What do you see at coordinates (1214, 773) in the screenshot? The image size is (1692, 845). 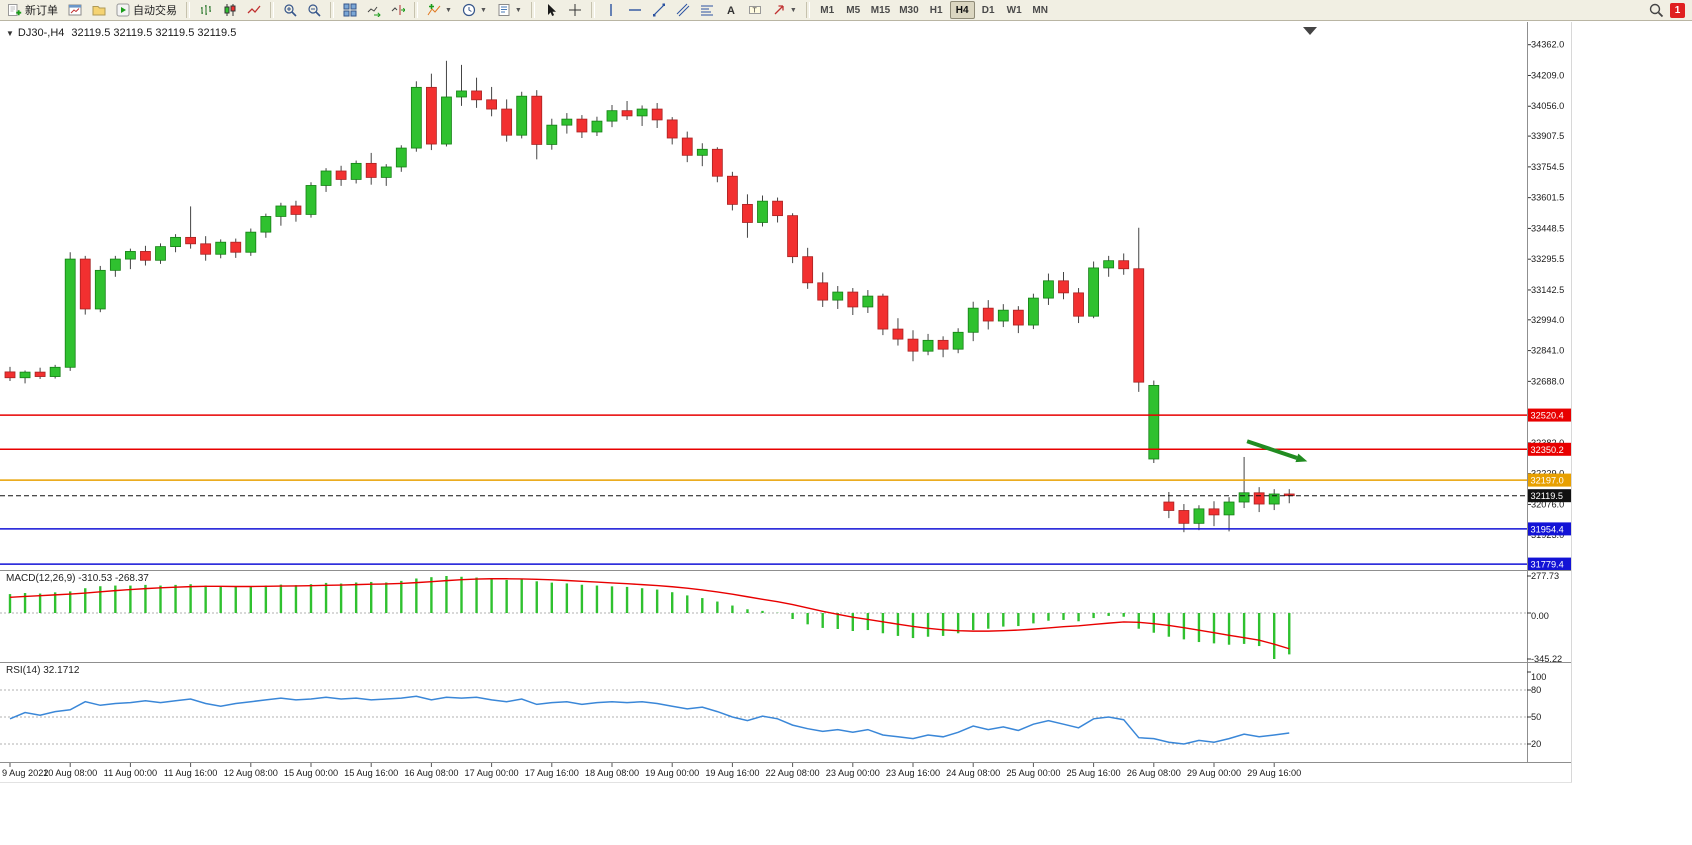 I see `time-axis-label: 29 Aug 00:00` at bounding box center [1214, 773].